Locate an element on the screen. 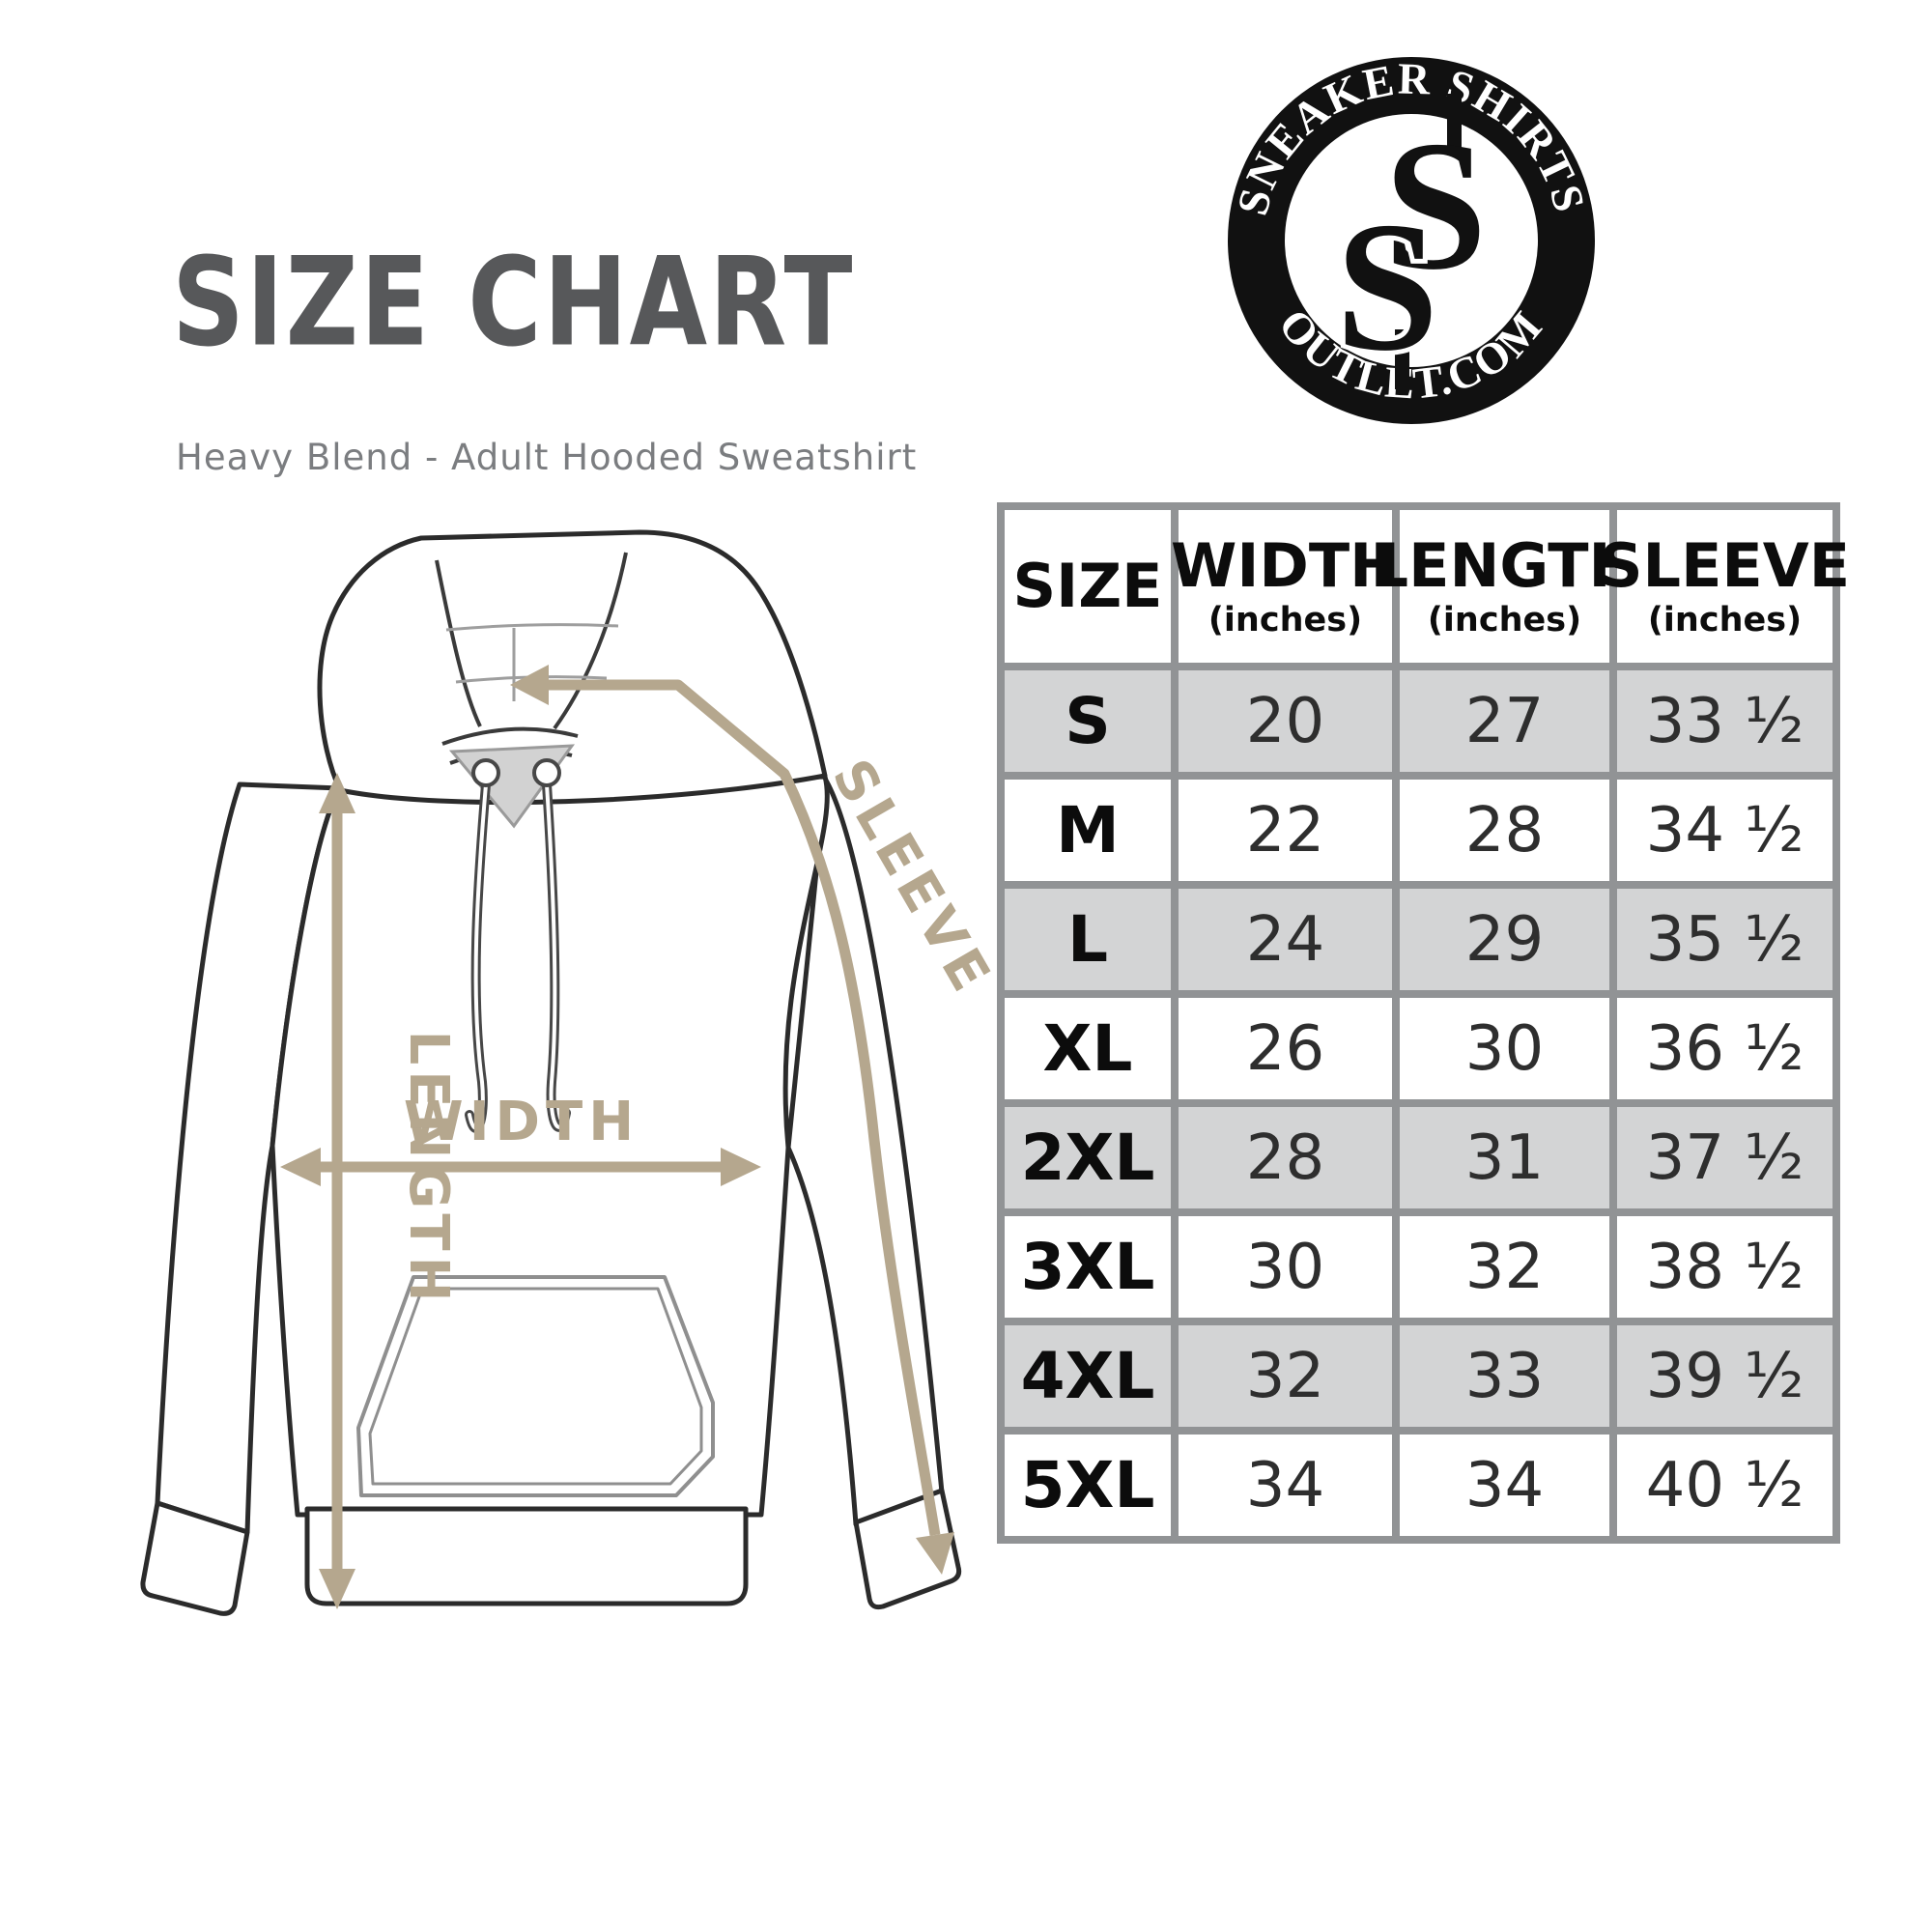 This screenshot has width=1932, height=1932. table-row-m-size: M is located at coordinates (1088, 830).